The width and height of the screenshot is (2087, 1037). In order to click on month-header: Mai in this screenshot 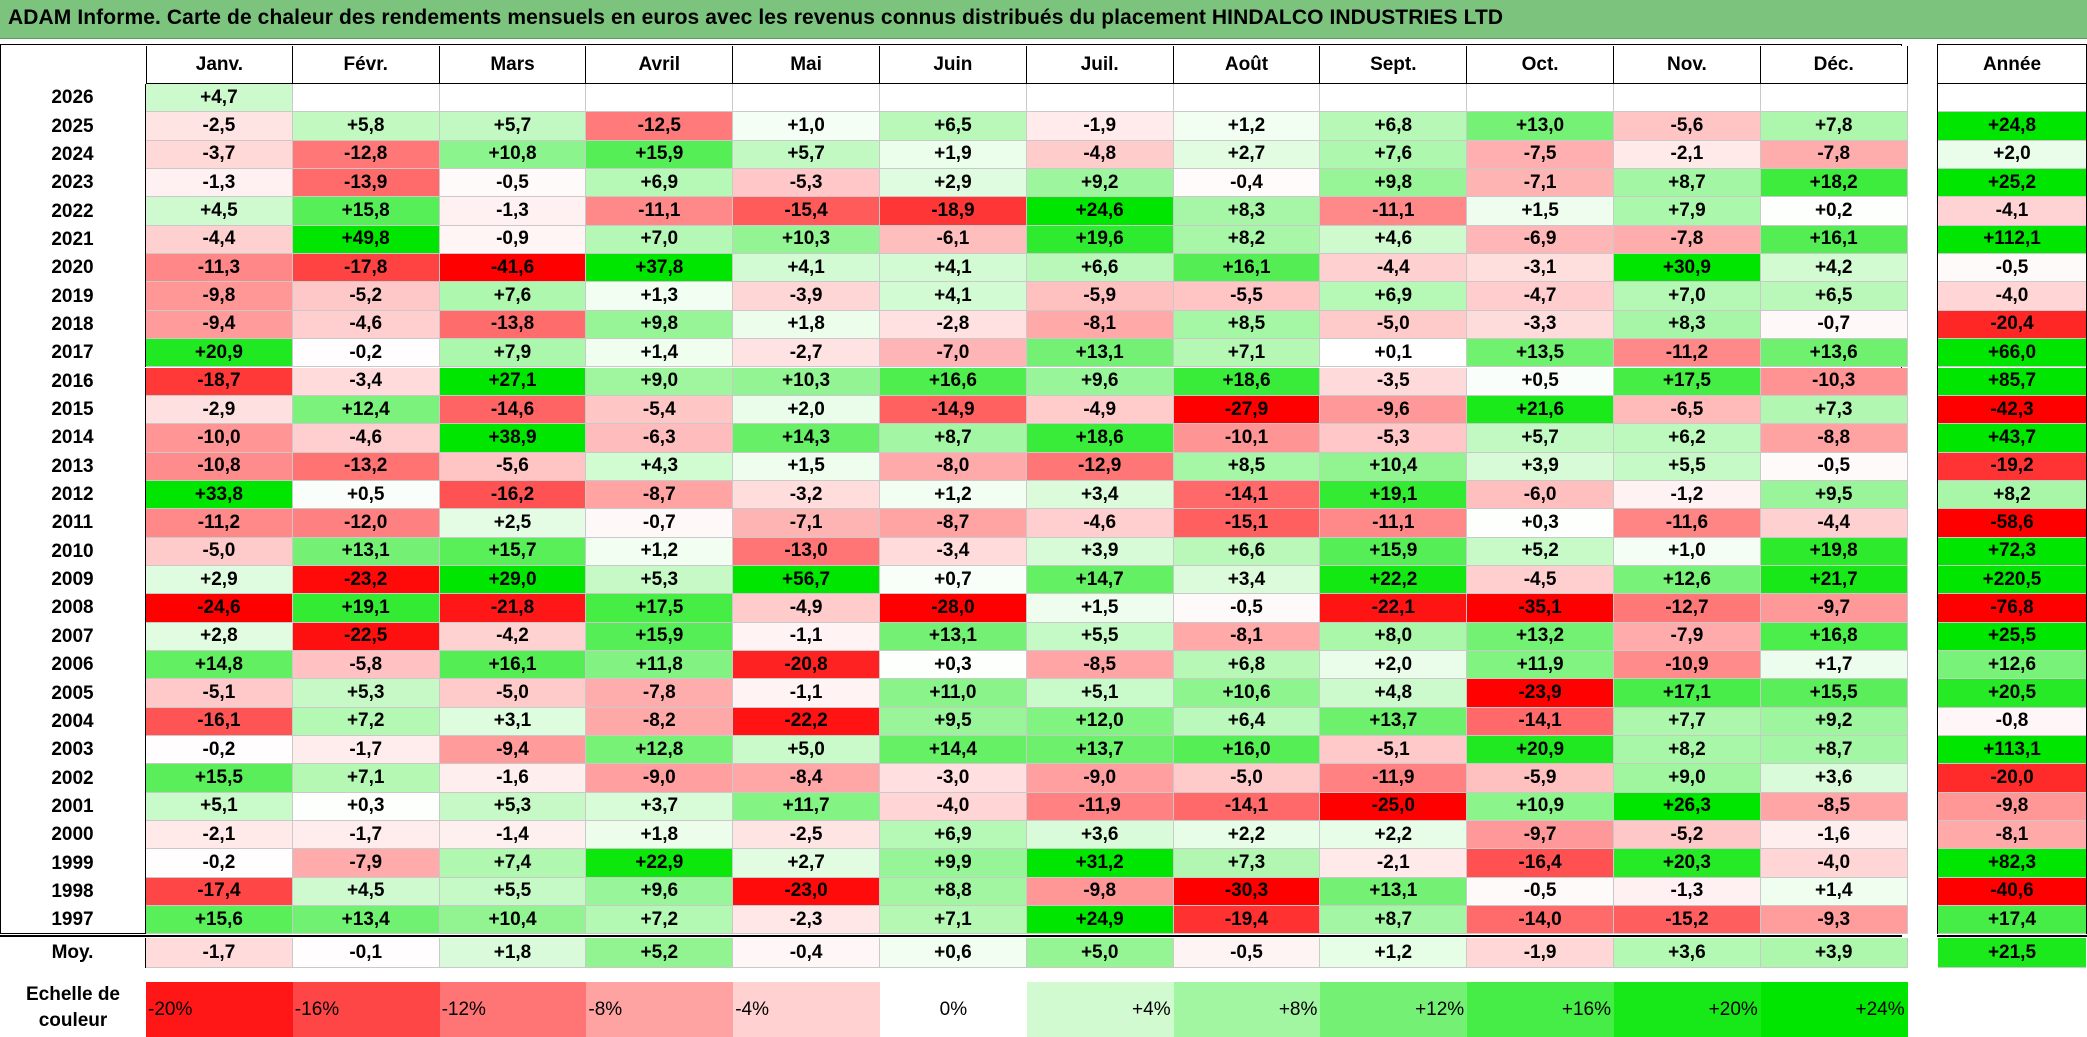, I will do `click(806, 65)`.